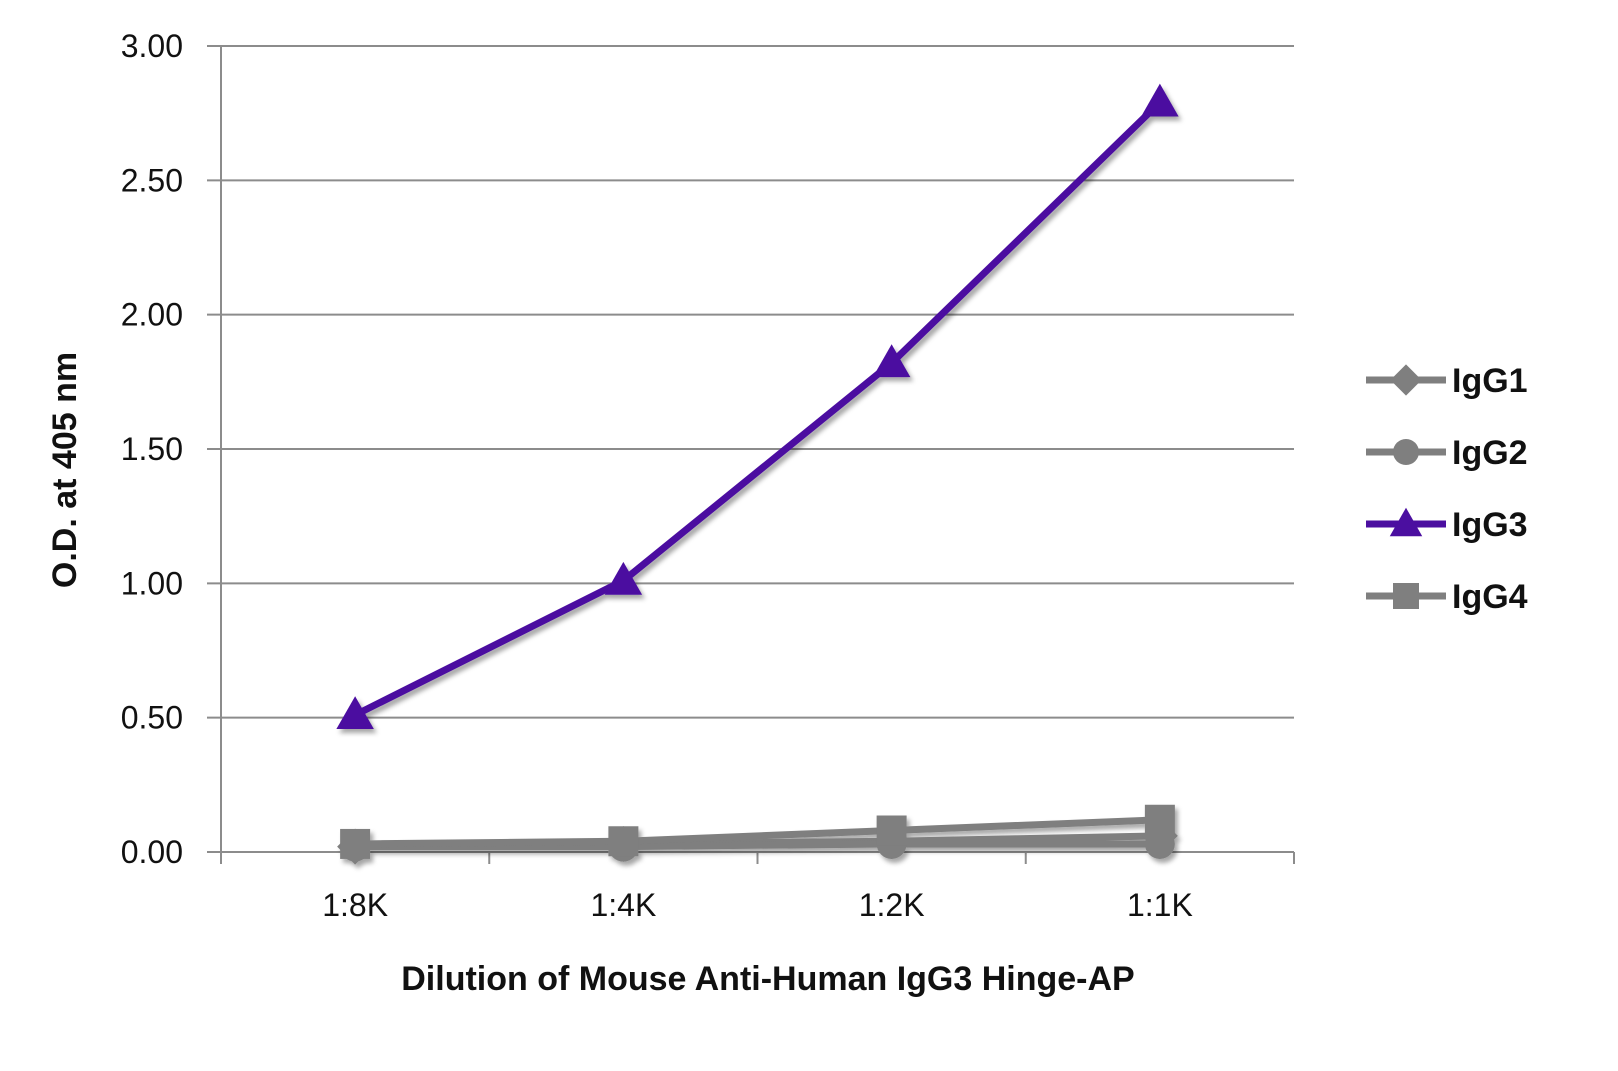 The image size is (1618, 1071). Describe the element at coordinates (152, 583) in the screenshot. I see `y-tick-label: 1.00` at that location.